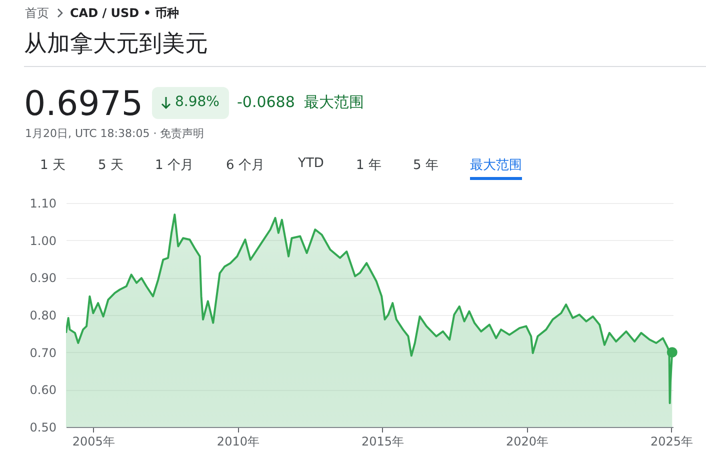  Describe the element at coordinates (238, 441) in the screenshot. I see `x-tick-label: 2010年` at that location.